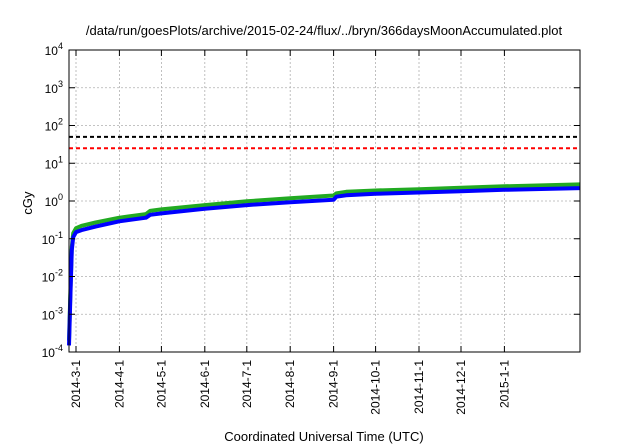  I want to click on y-tick-exponent: 3, so click(60, 84).